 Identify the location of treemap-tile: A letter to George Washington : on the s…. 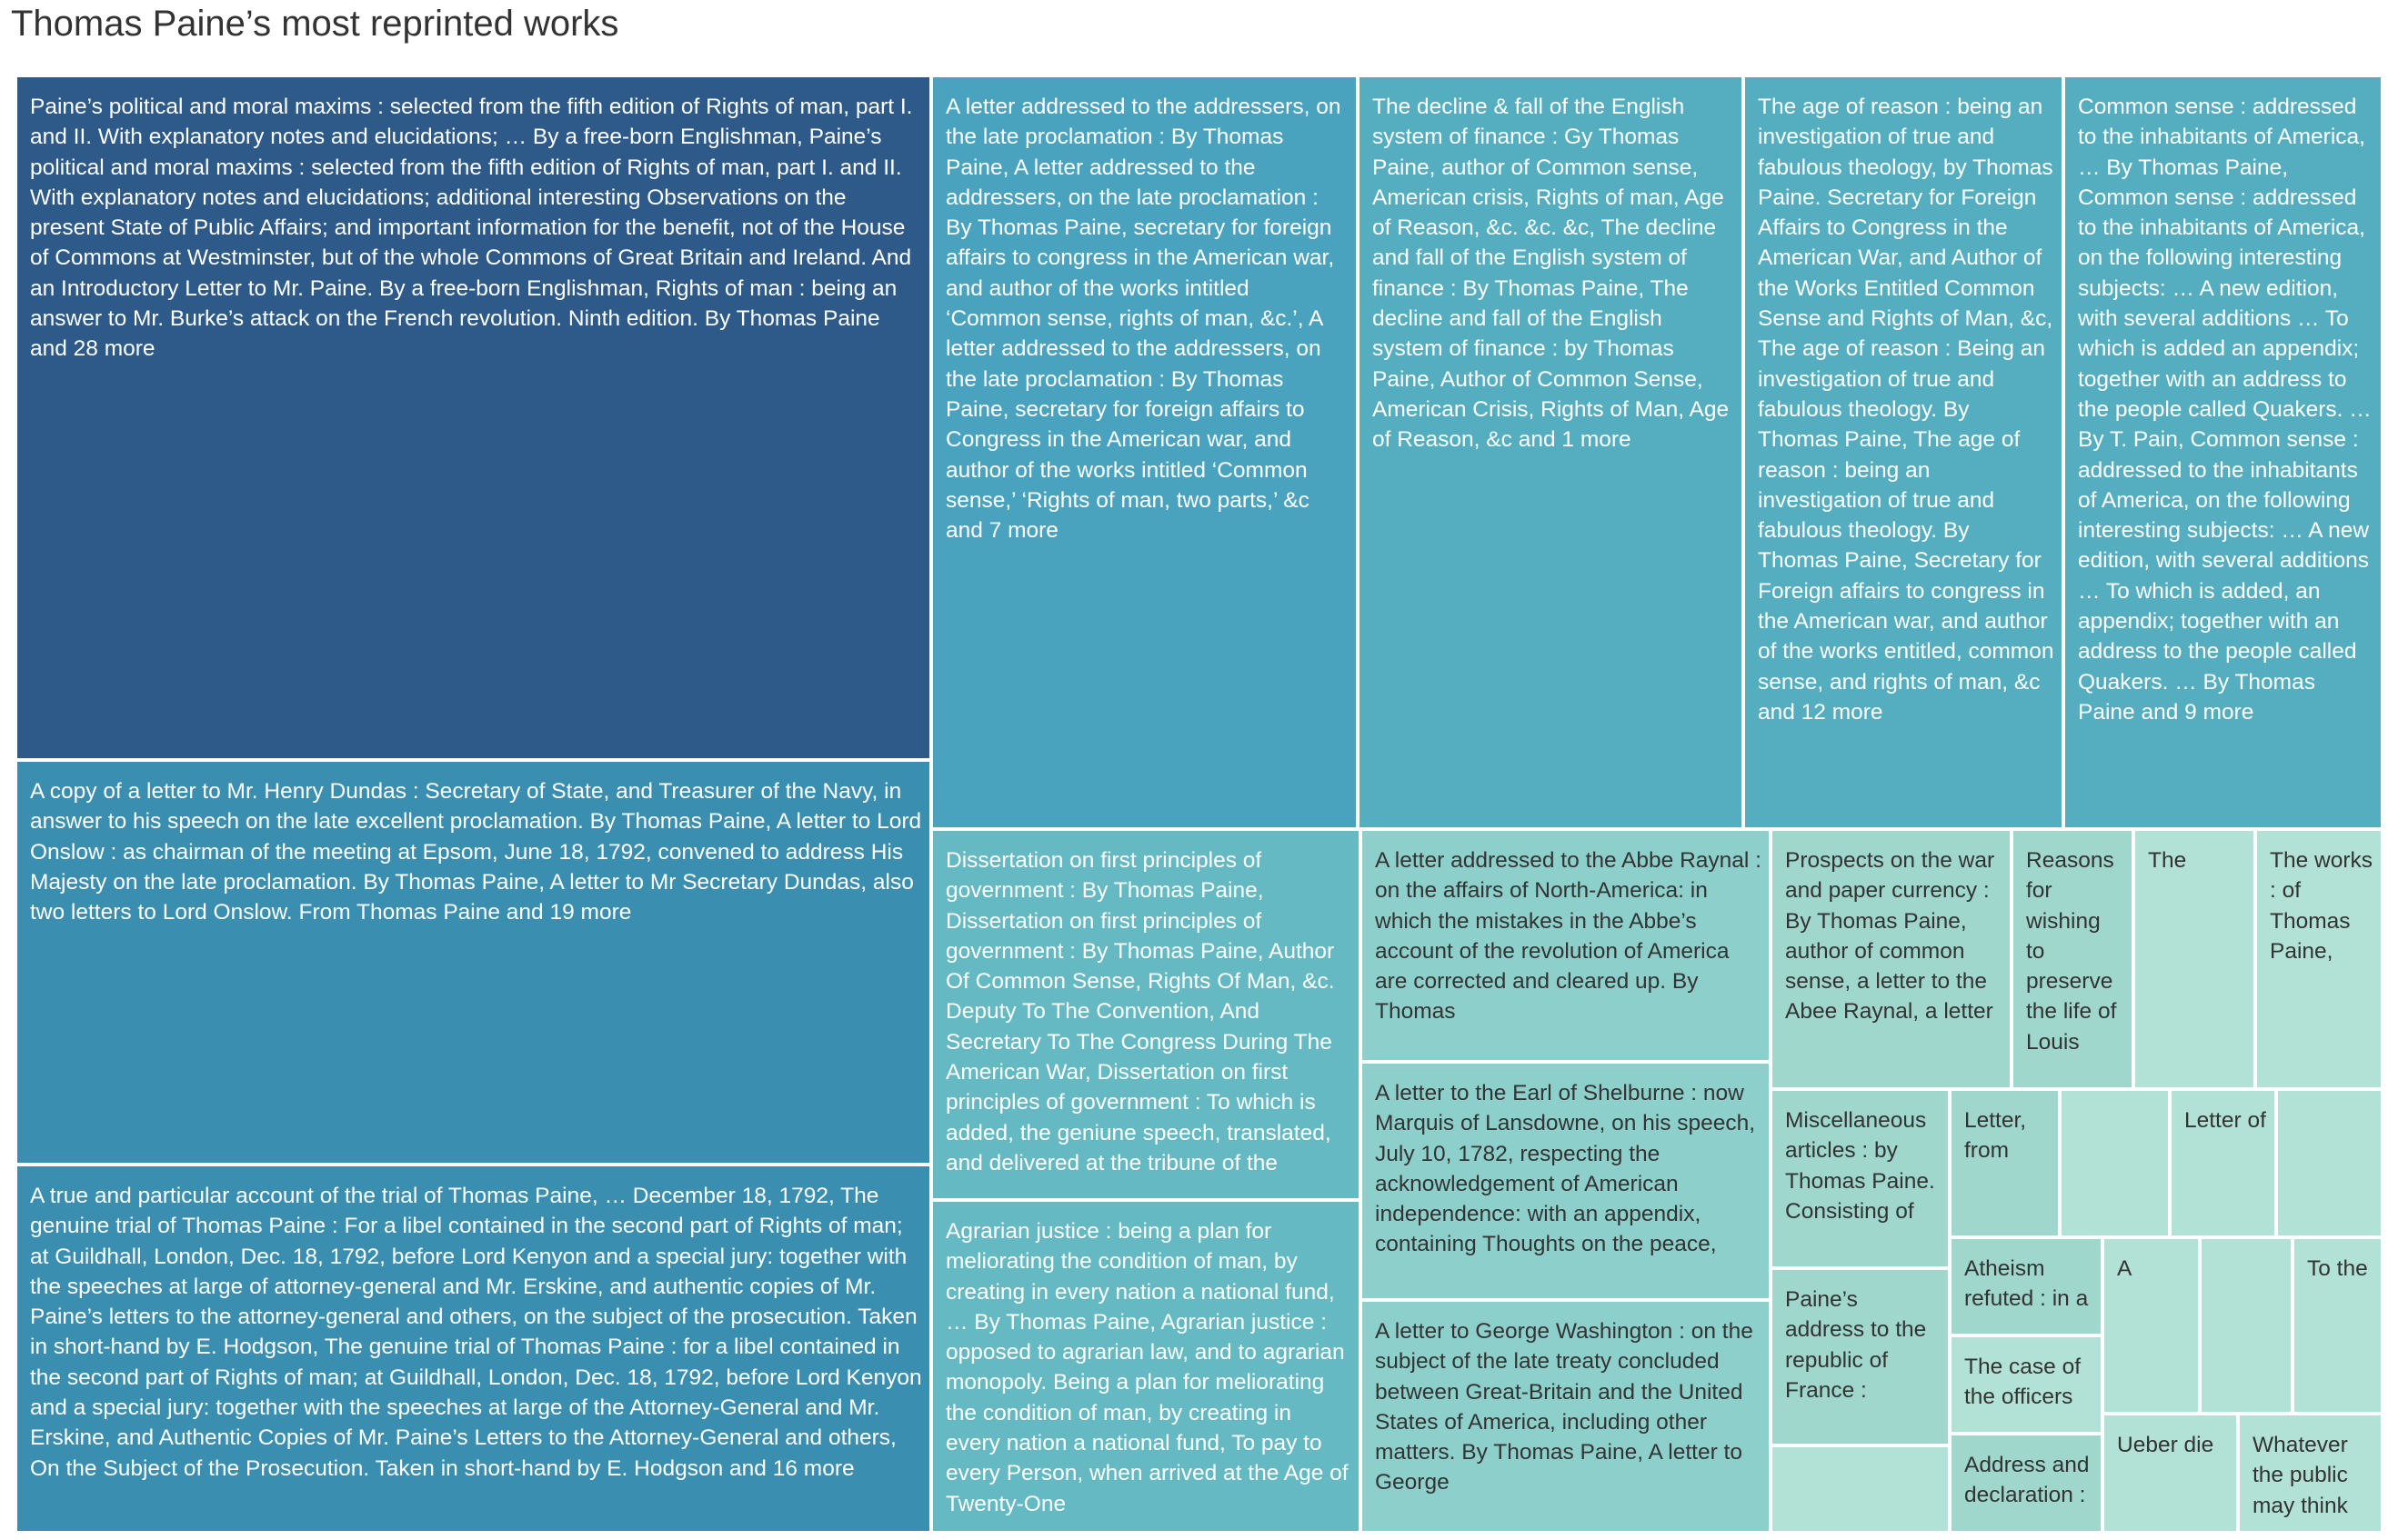
(1566, 1416).